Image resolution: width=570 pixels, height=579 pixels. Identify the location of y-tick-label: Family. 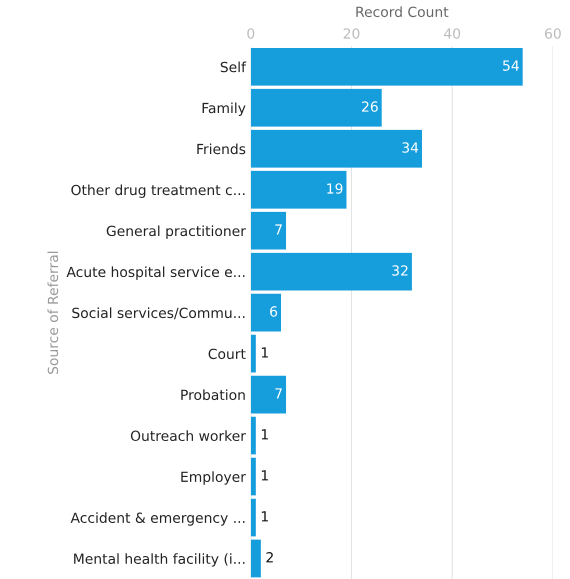
(224, 109).